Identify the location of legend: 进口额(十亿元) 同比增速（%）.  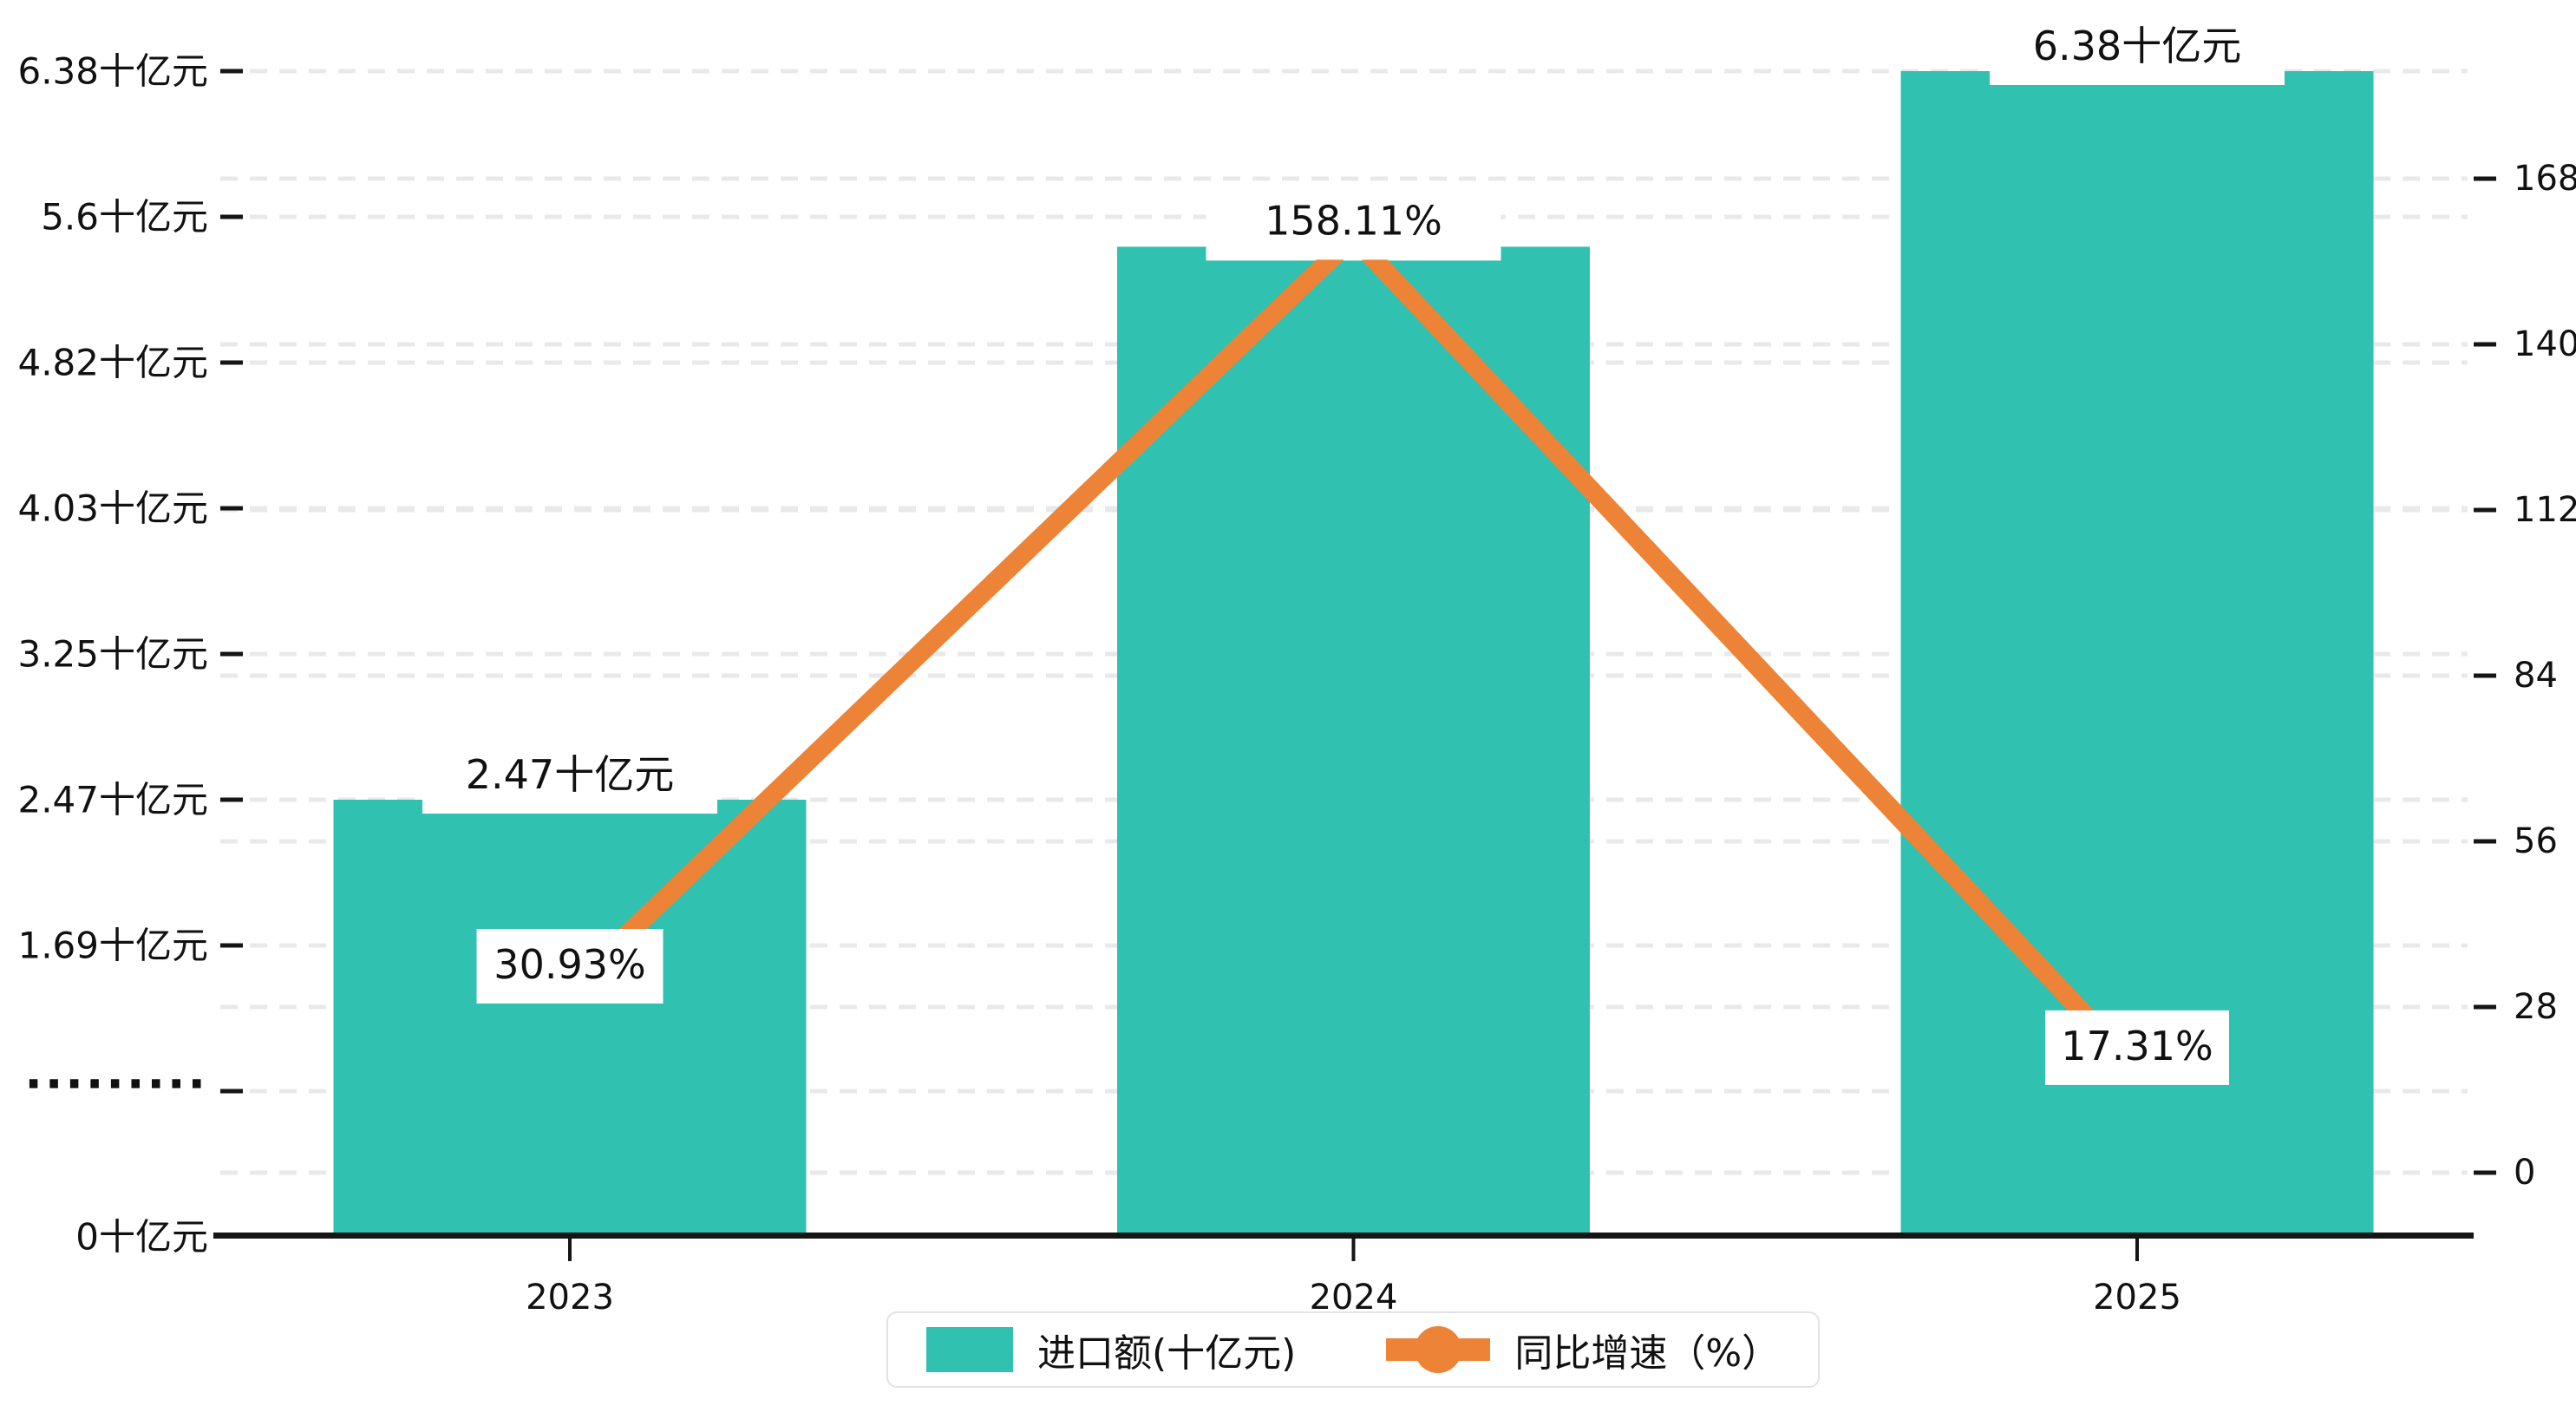
(1353, 1349).